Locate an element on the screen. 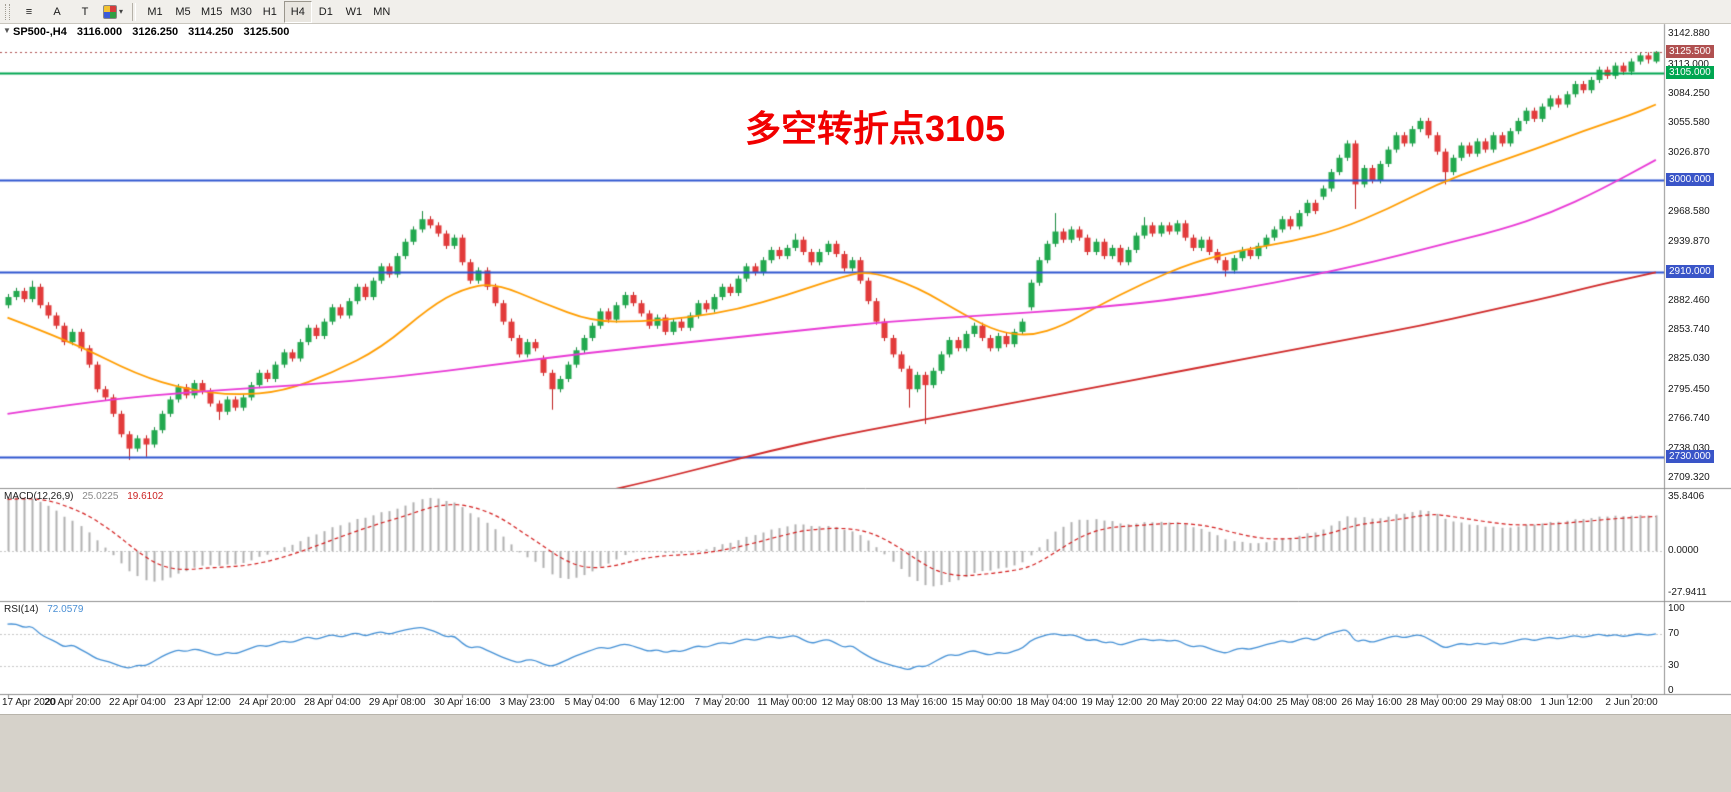 The image size is (1731, 792). time-axis-label: 19 May 12:00 is located at coordinates (1112, 702).